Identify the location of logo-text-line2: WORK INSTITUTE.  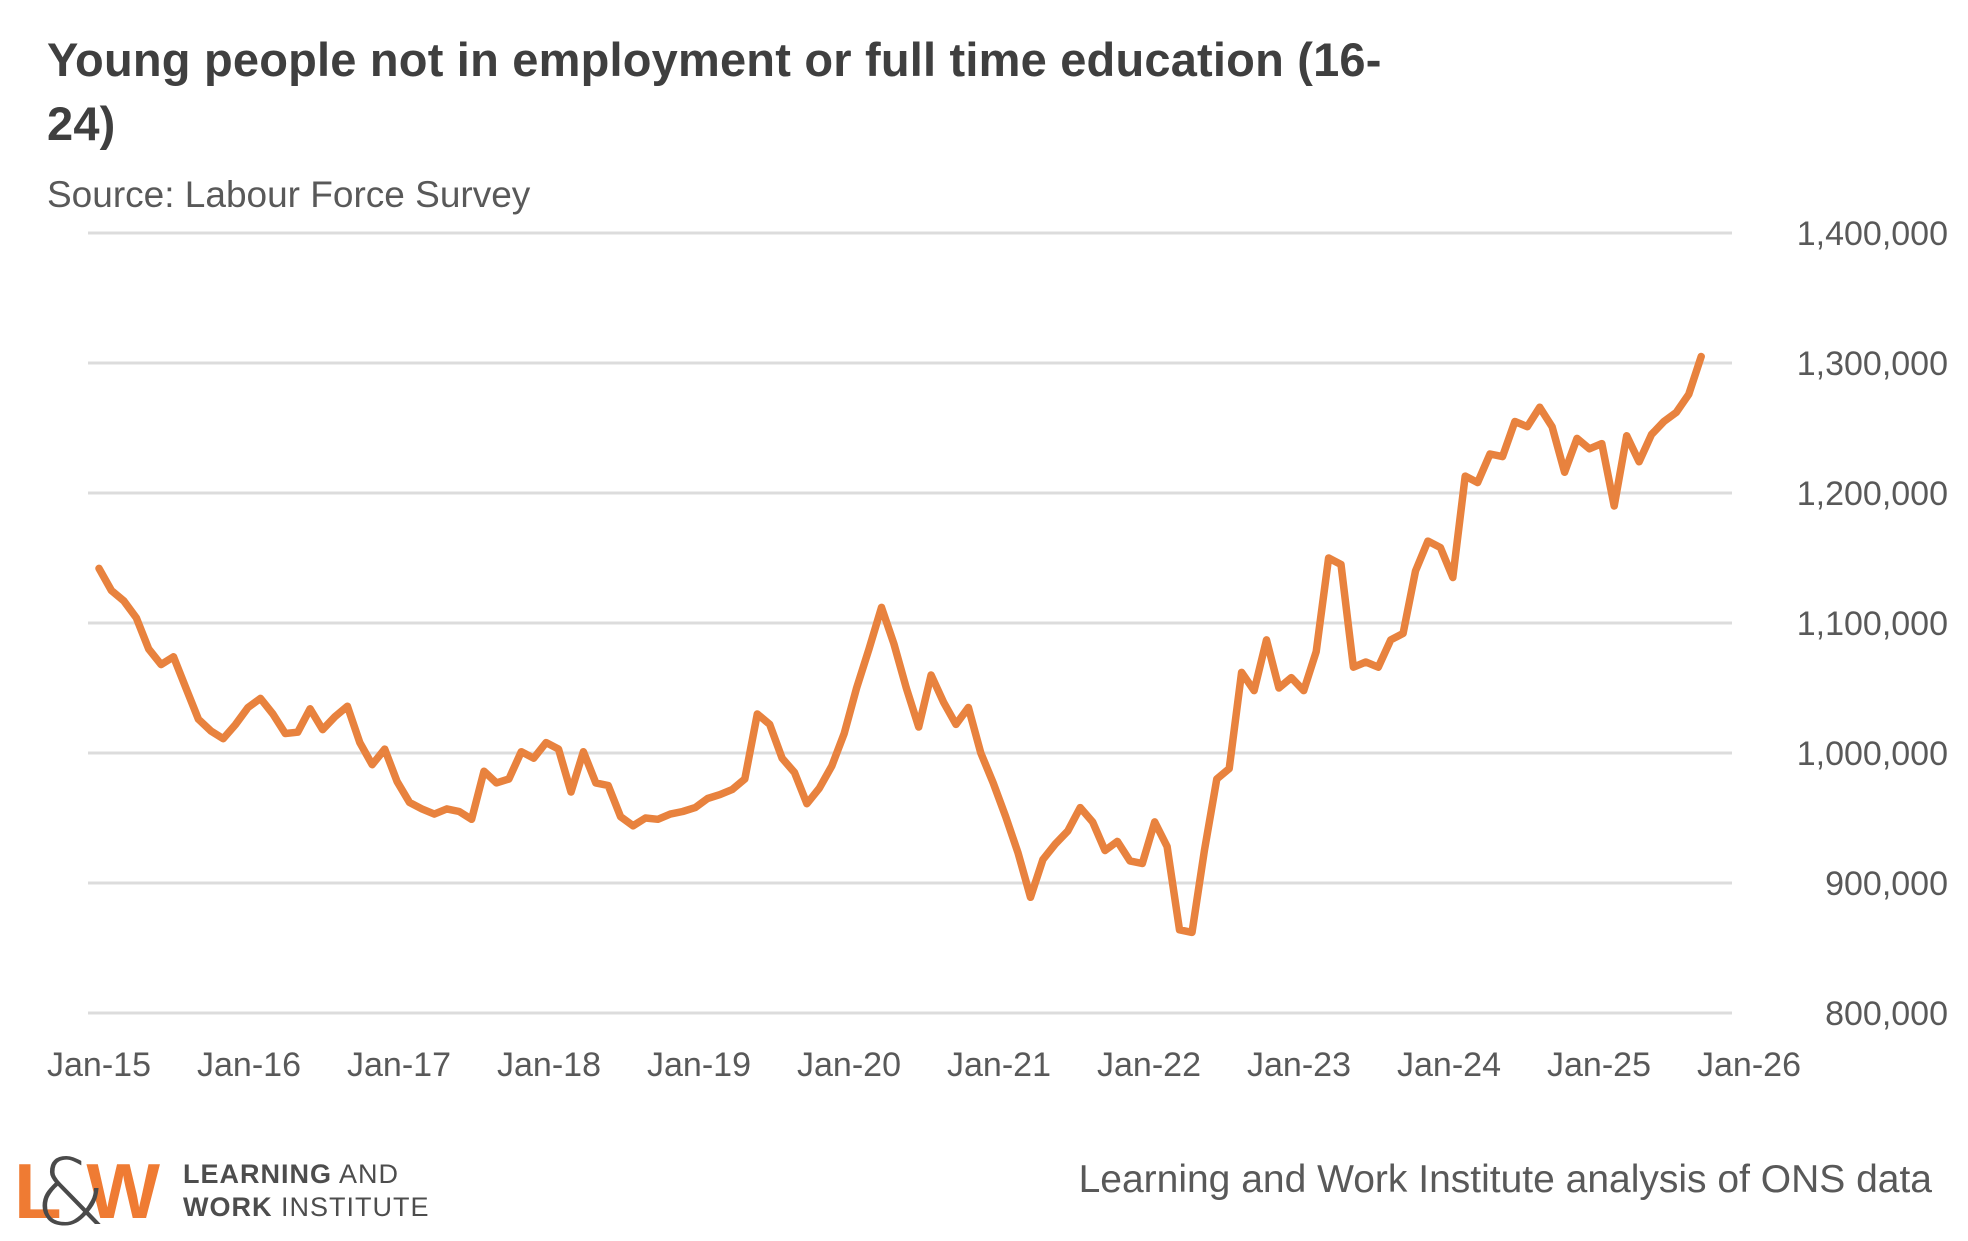
(306, 1207).